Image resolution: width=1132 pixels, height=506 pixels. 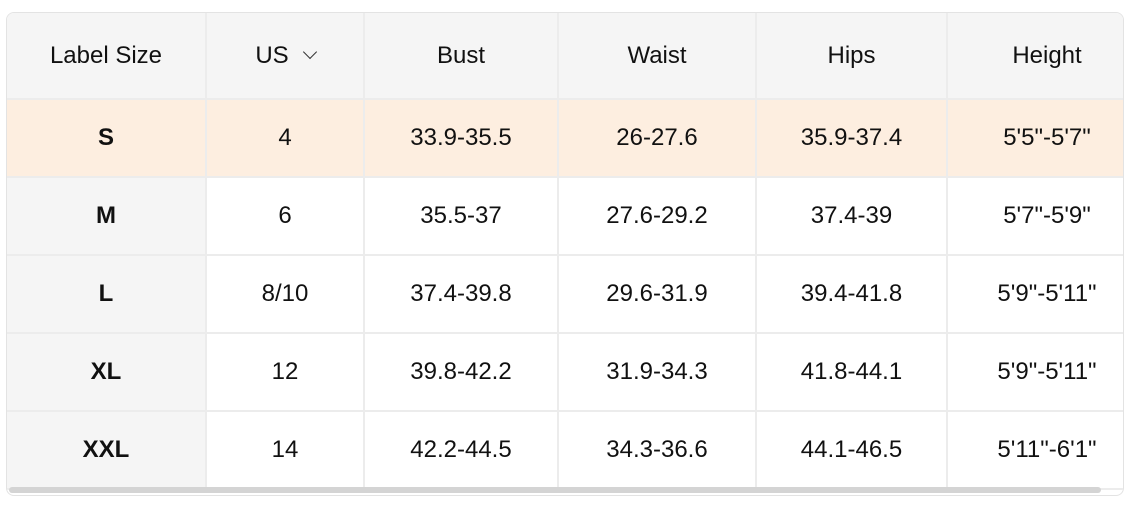 What do you see at coordinates (461, 56) in the screenshot?
I see `header-bust: Bust` at bounding box center [461, 56].